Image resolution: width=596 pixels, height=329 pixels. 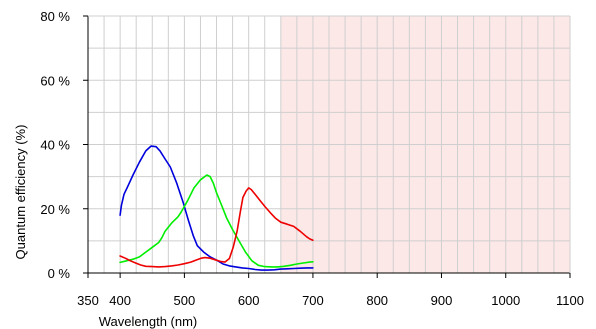 I want to click on x-tick-label: 500, so click(x=185, y=300).